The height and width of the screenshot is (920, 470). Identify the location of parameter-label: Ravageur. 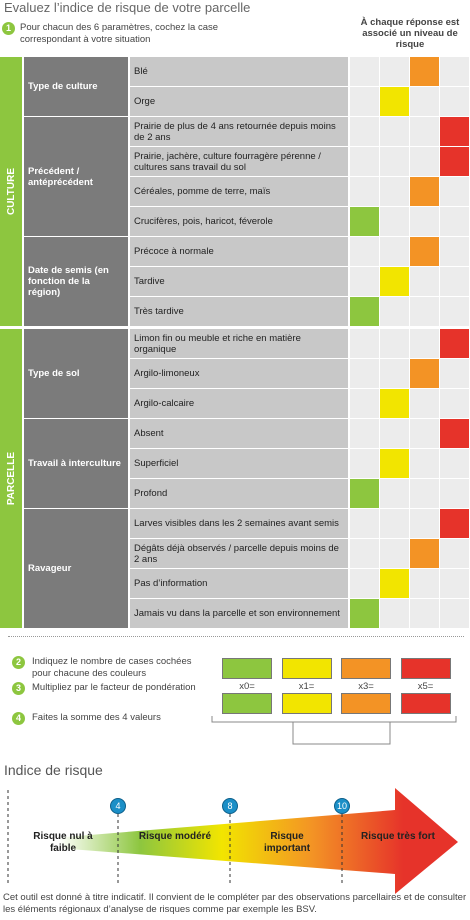
(76, 568).